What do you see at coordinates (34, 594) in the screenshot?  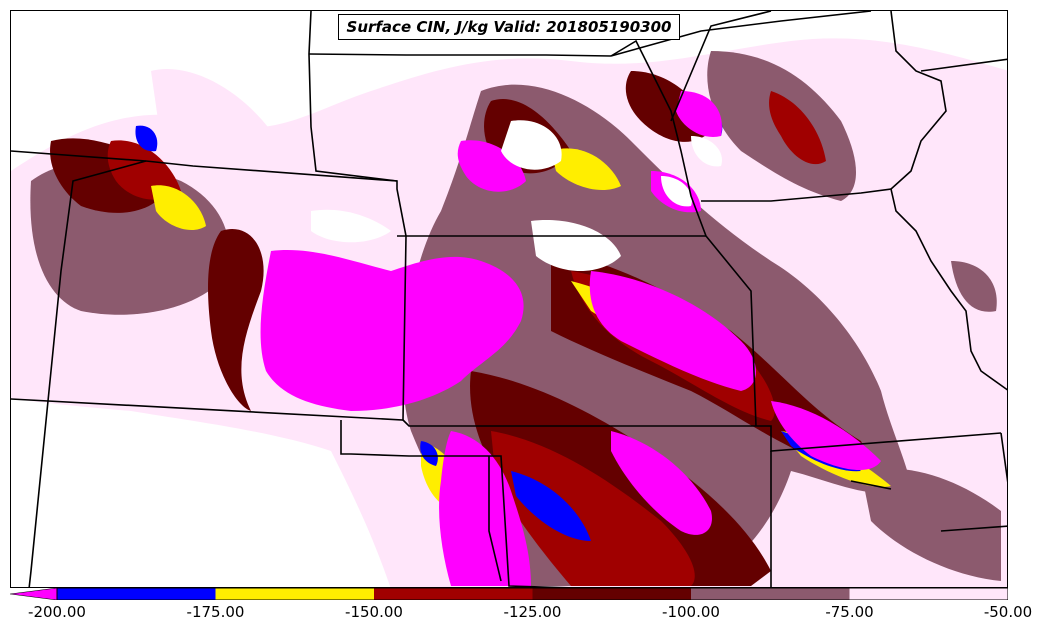 I see `colorbar-extend-triangle` at bounding box center [34, 594].